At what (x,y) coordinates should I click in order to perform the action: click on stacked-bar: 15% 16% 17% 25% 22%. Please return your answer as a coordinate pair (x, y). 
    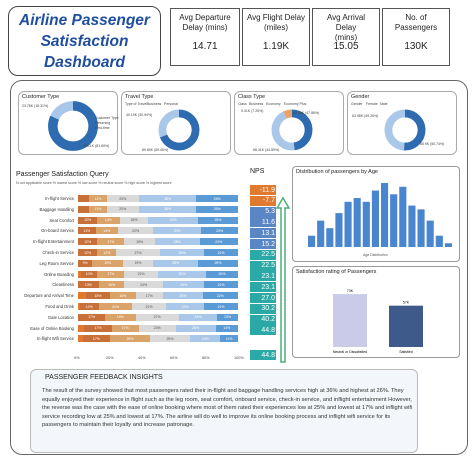
    Looking at the image, I should click on (158, 296).